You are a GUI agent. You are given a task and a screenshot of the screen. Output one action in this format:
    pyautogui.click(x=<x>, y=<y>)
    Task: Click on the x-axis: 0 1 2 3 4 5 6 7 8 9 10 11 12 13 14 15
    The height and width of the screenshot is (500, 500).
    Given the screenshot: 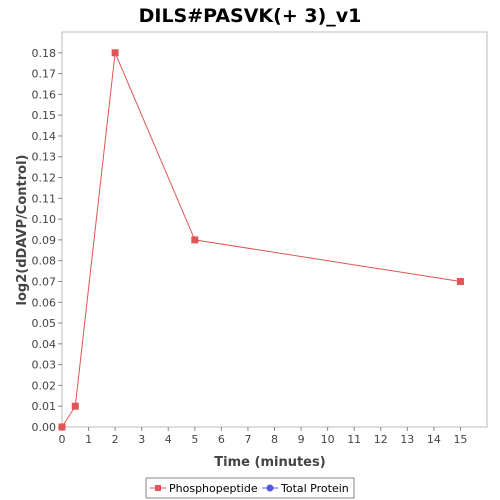 What is the action you would take?
    pyautogui.click(x=263, y=436)
    